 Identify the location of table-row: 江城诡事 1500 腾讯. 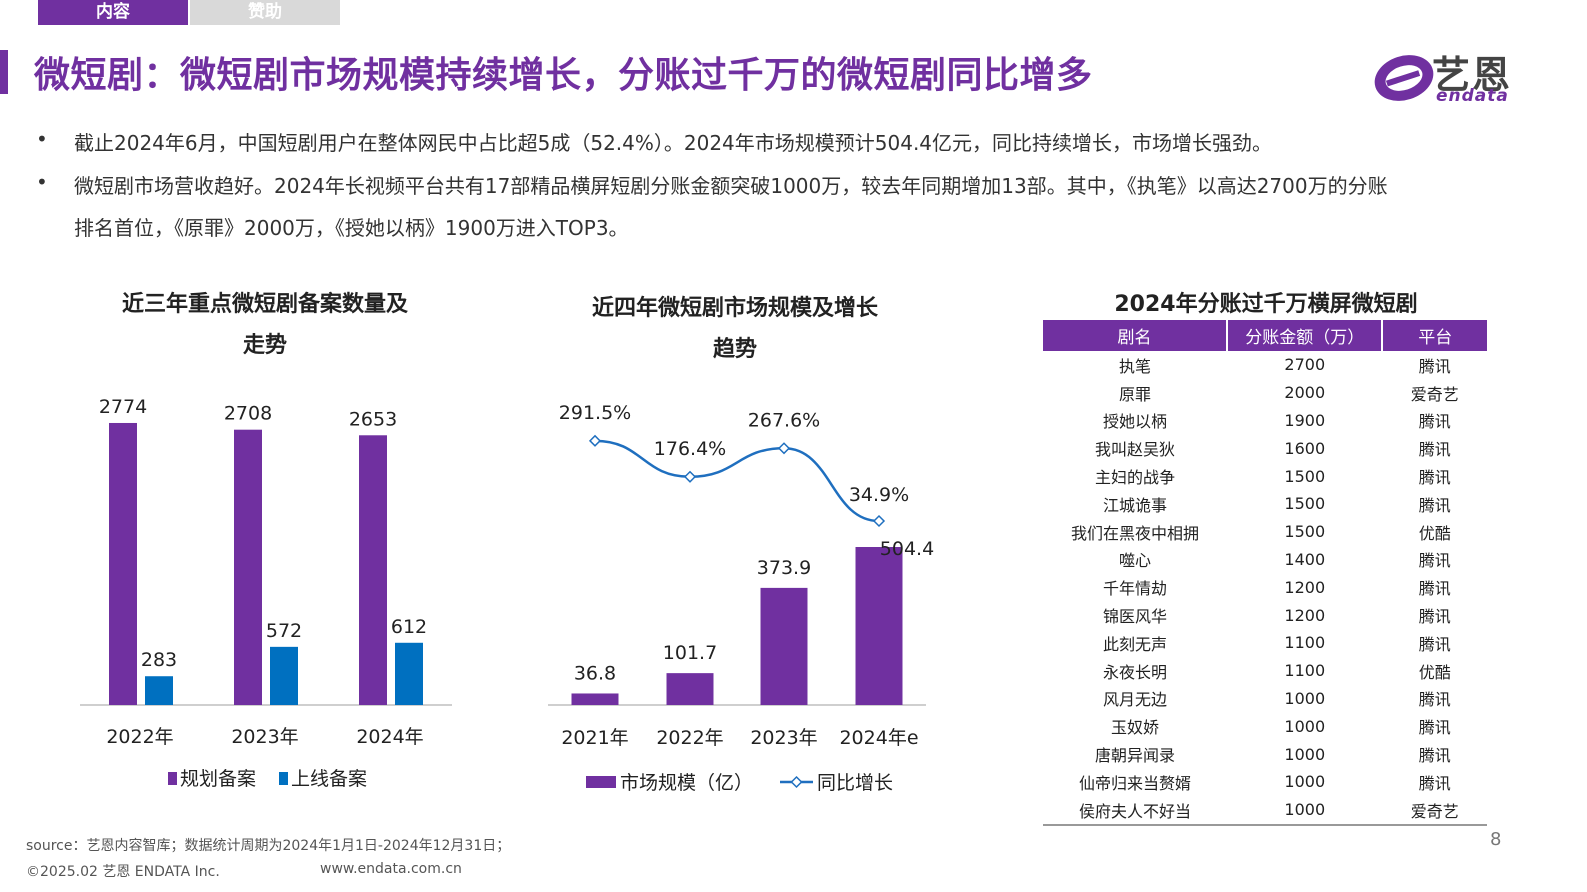
(1265, 504).